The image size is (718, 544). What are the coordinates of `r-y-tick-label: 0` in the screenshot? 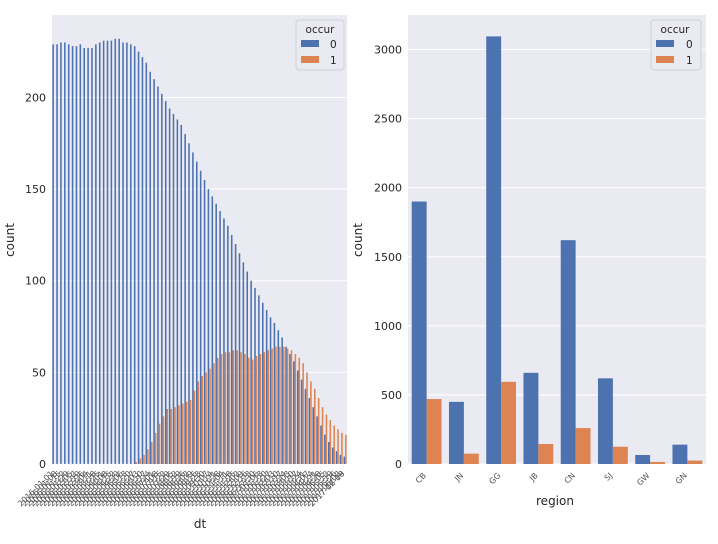 It's located at (398, 464).